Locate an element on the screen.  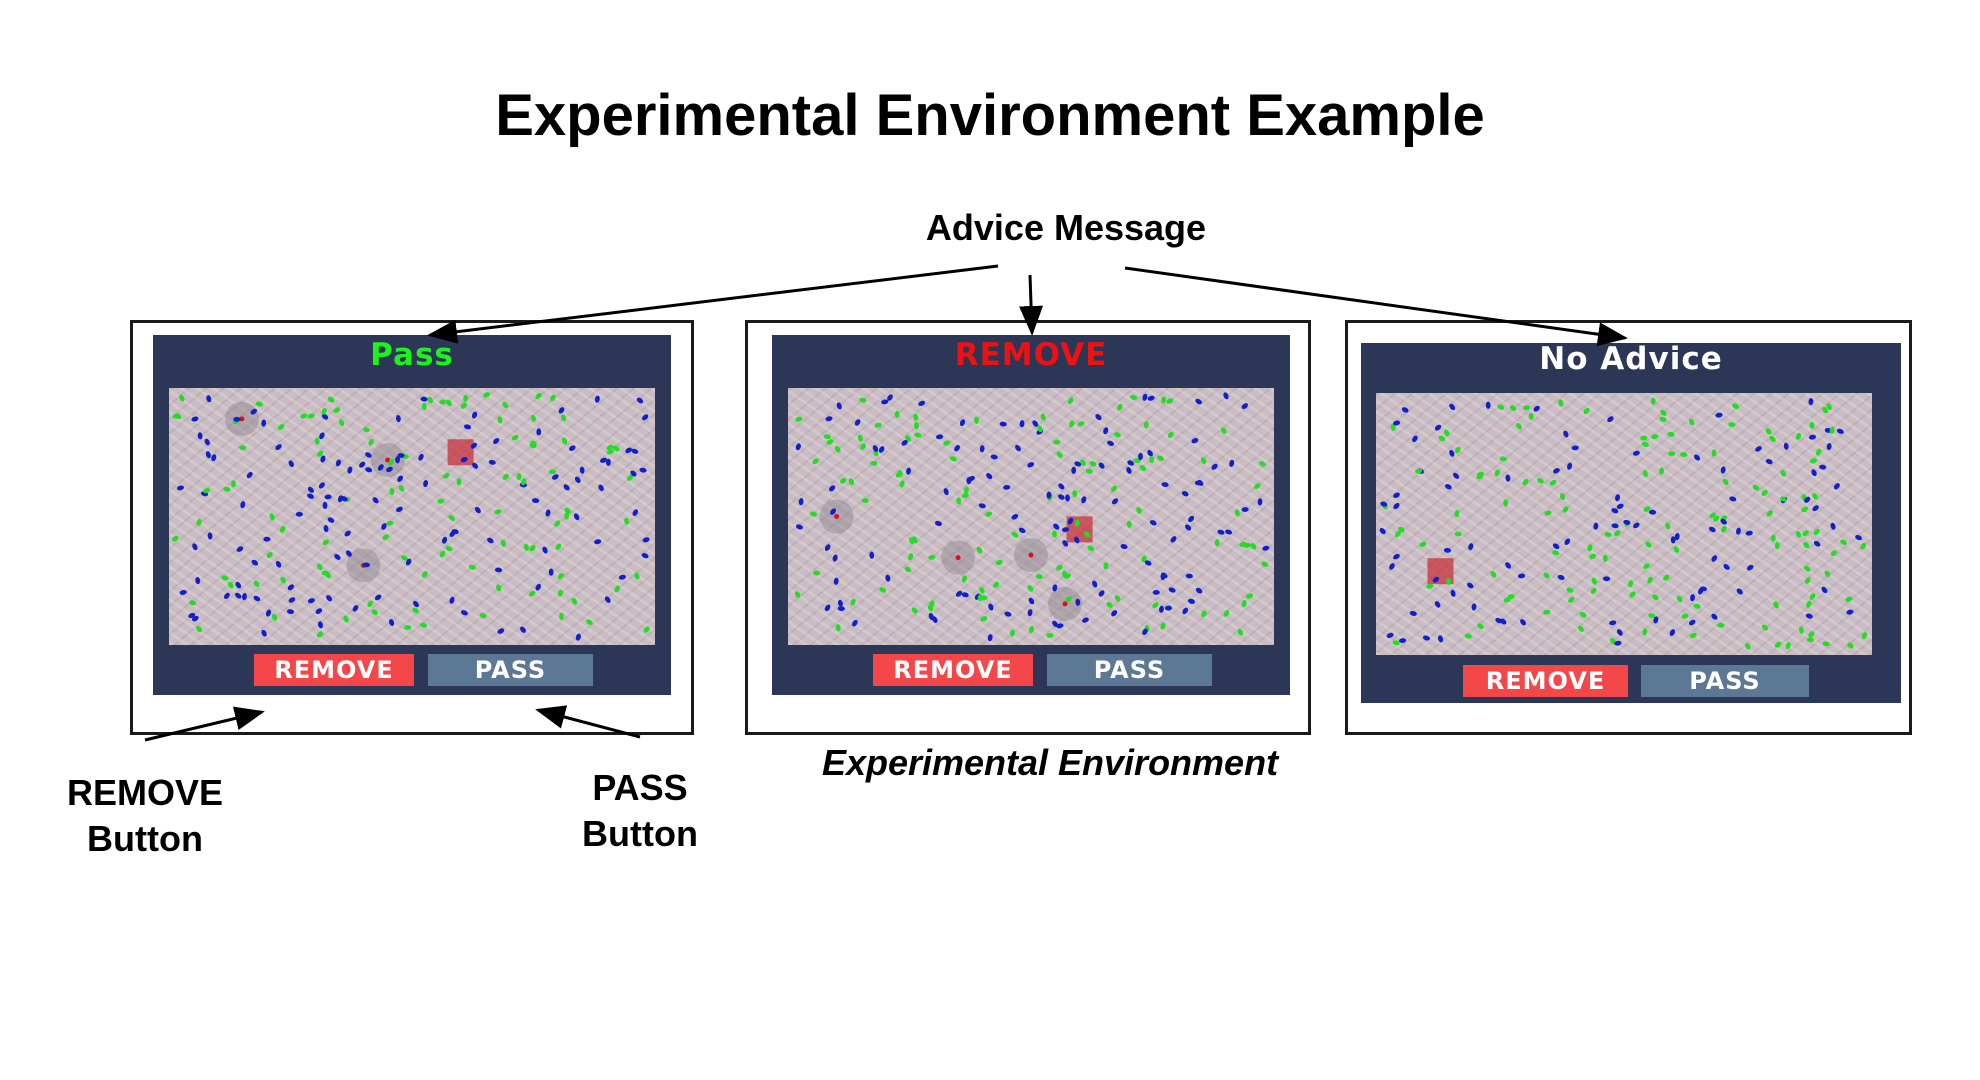
target-dot is located at coordinates (837, 516).